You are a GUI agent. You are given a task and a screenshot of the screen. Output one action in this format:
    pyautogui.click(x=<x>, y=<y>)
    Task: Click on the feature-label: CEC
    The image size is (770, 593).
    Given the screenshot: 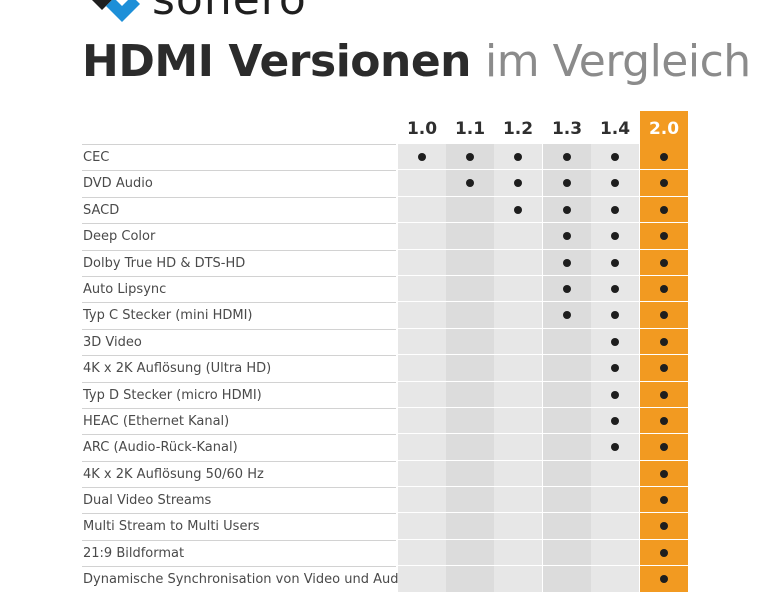 What is the action you would take?
    pyautogui.click(x=239, y=156)
    